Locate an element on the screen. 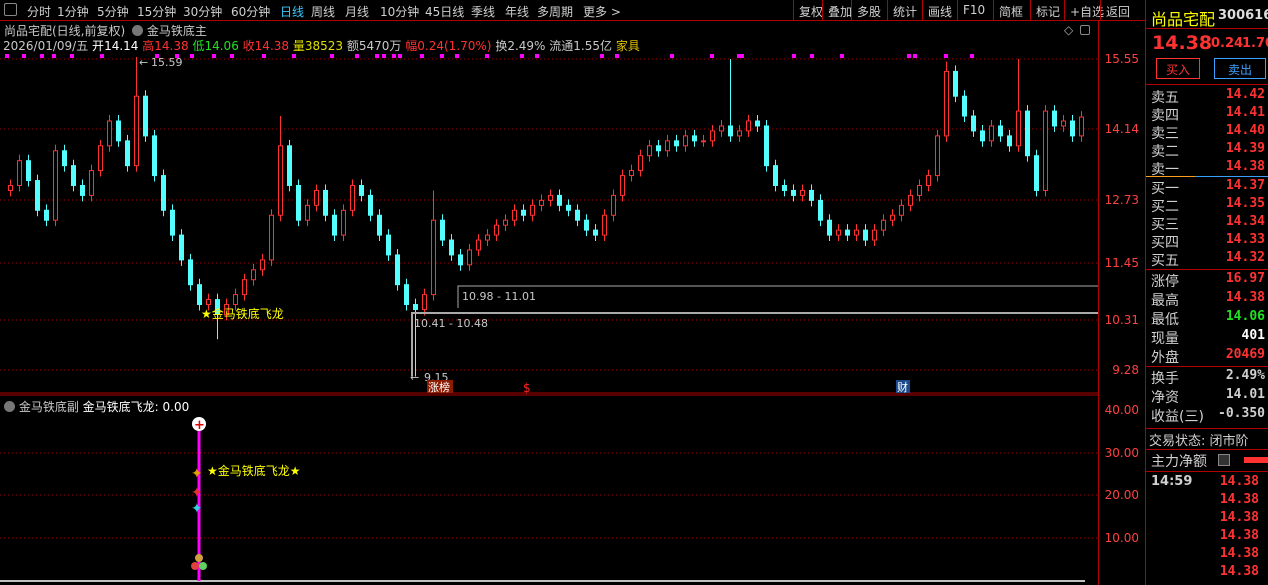 This screenshot has height=585, width=1268. quote-row-value: 14.34 is located at coordinates (1245, 221).